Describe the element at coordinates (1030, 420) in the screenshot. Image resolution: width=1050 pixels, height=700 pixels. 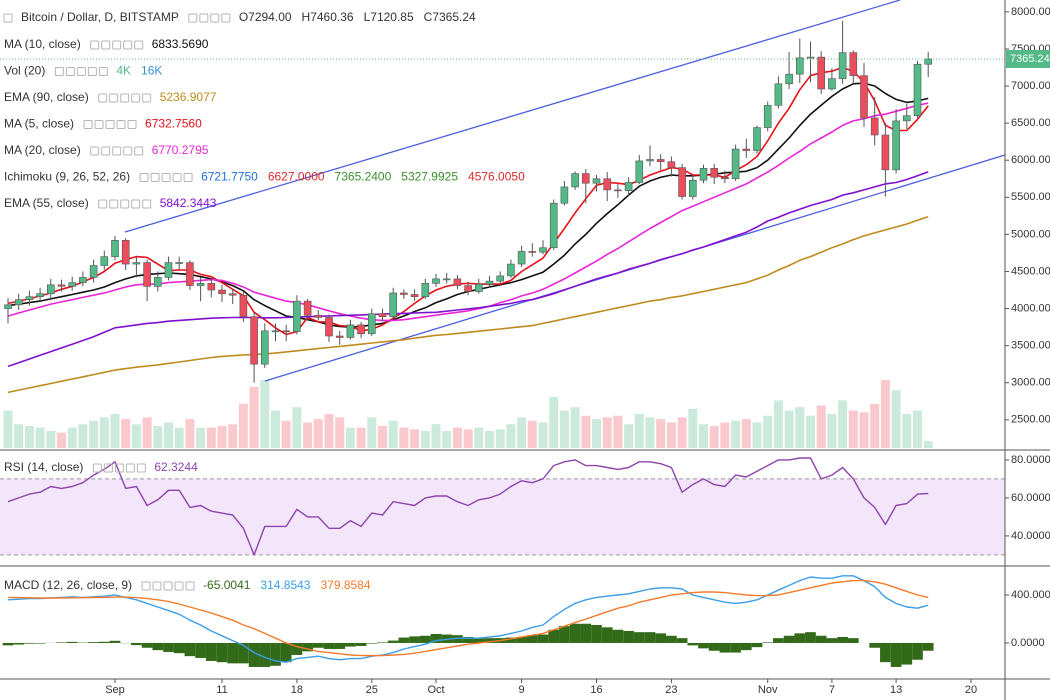
I see `y-tick-label: 2500.00` at that location.